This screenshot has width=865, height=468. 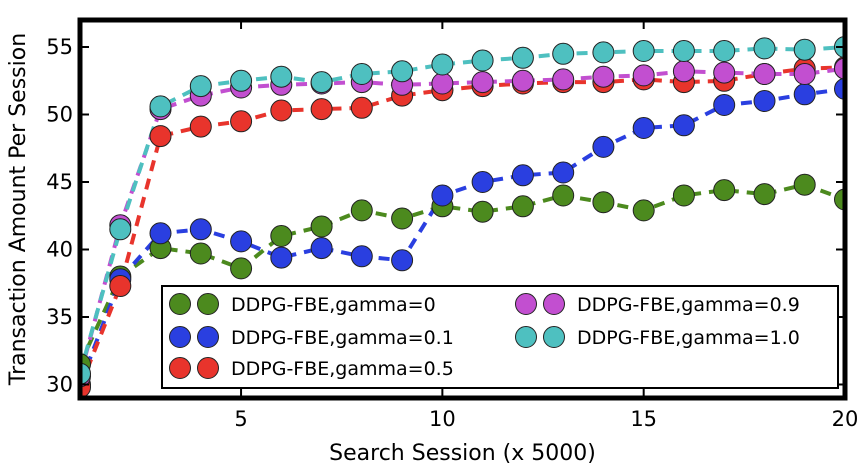 What do you see at coordinates (688, 338) in the screenshot?
I see `legend-entry-label: DDPG-FBE,gamma=1.0` at bounding box center [688, 338].